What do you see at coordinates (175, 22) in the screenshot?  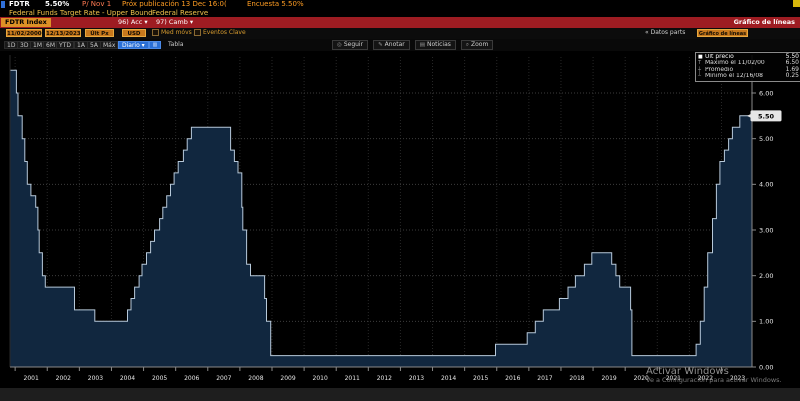 I see `change-menu: 97) Camb ▾` at bounding box center [175, 22].